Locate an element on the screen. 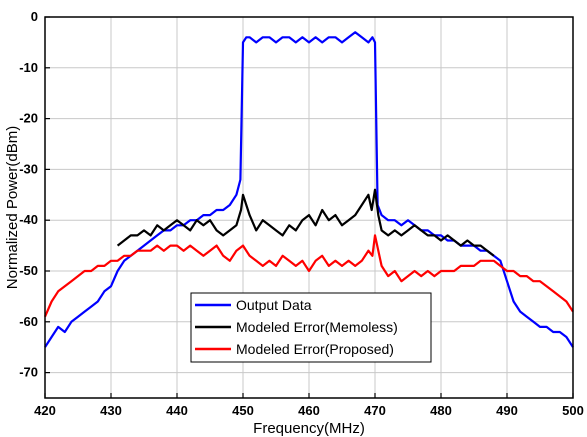  y-axis-label: Normalized Power(dBm) is located at coordinates (12, 207).